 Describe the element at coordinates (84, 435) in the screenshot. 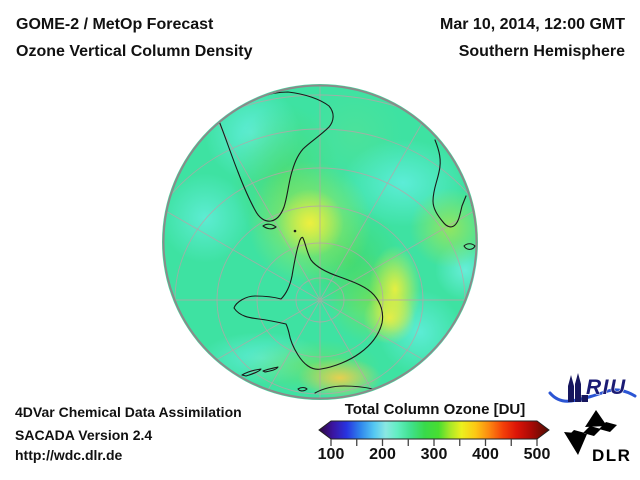

I see `footer-version-text: SACADA Version 2.4` at that location.